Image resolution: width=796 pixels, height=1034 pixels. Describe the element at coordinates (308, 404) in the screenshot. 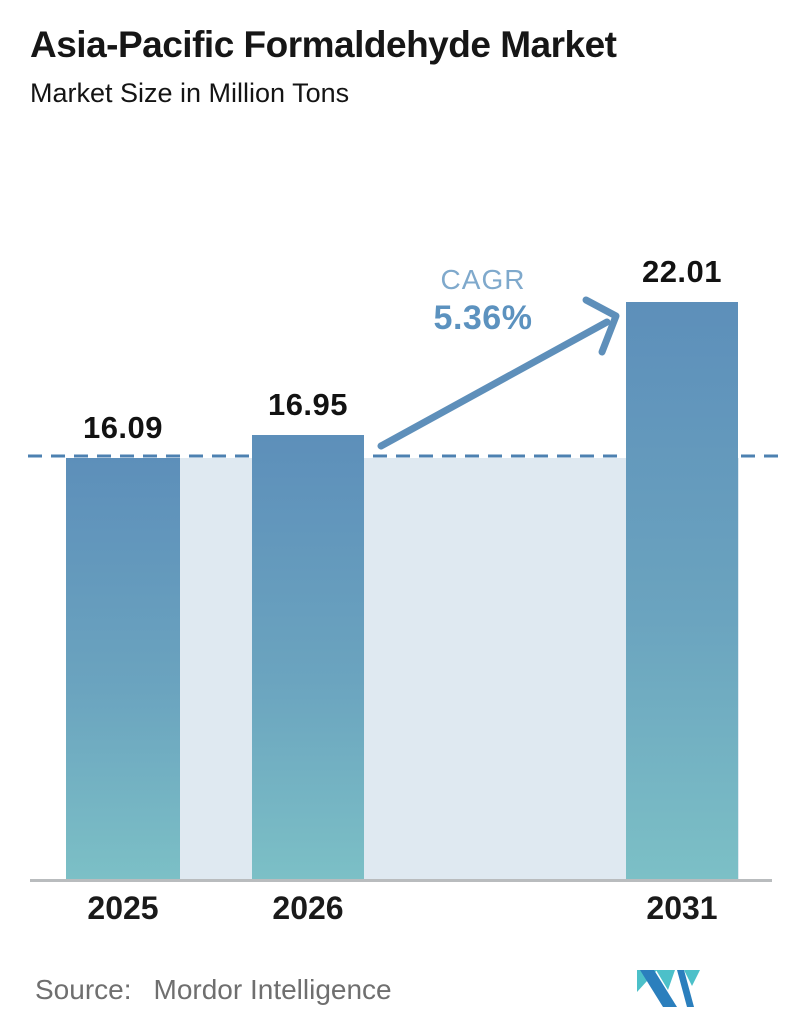

I see `bar-value-label-2026: 16.95` at that location.